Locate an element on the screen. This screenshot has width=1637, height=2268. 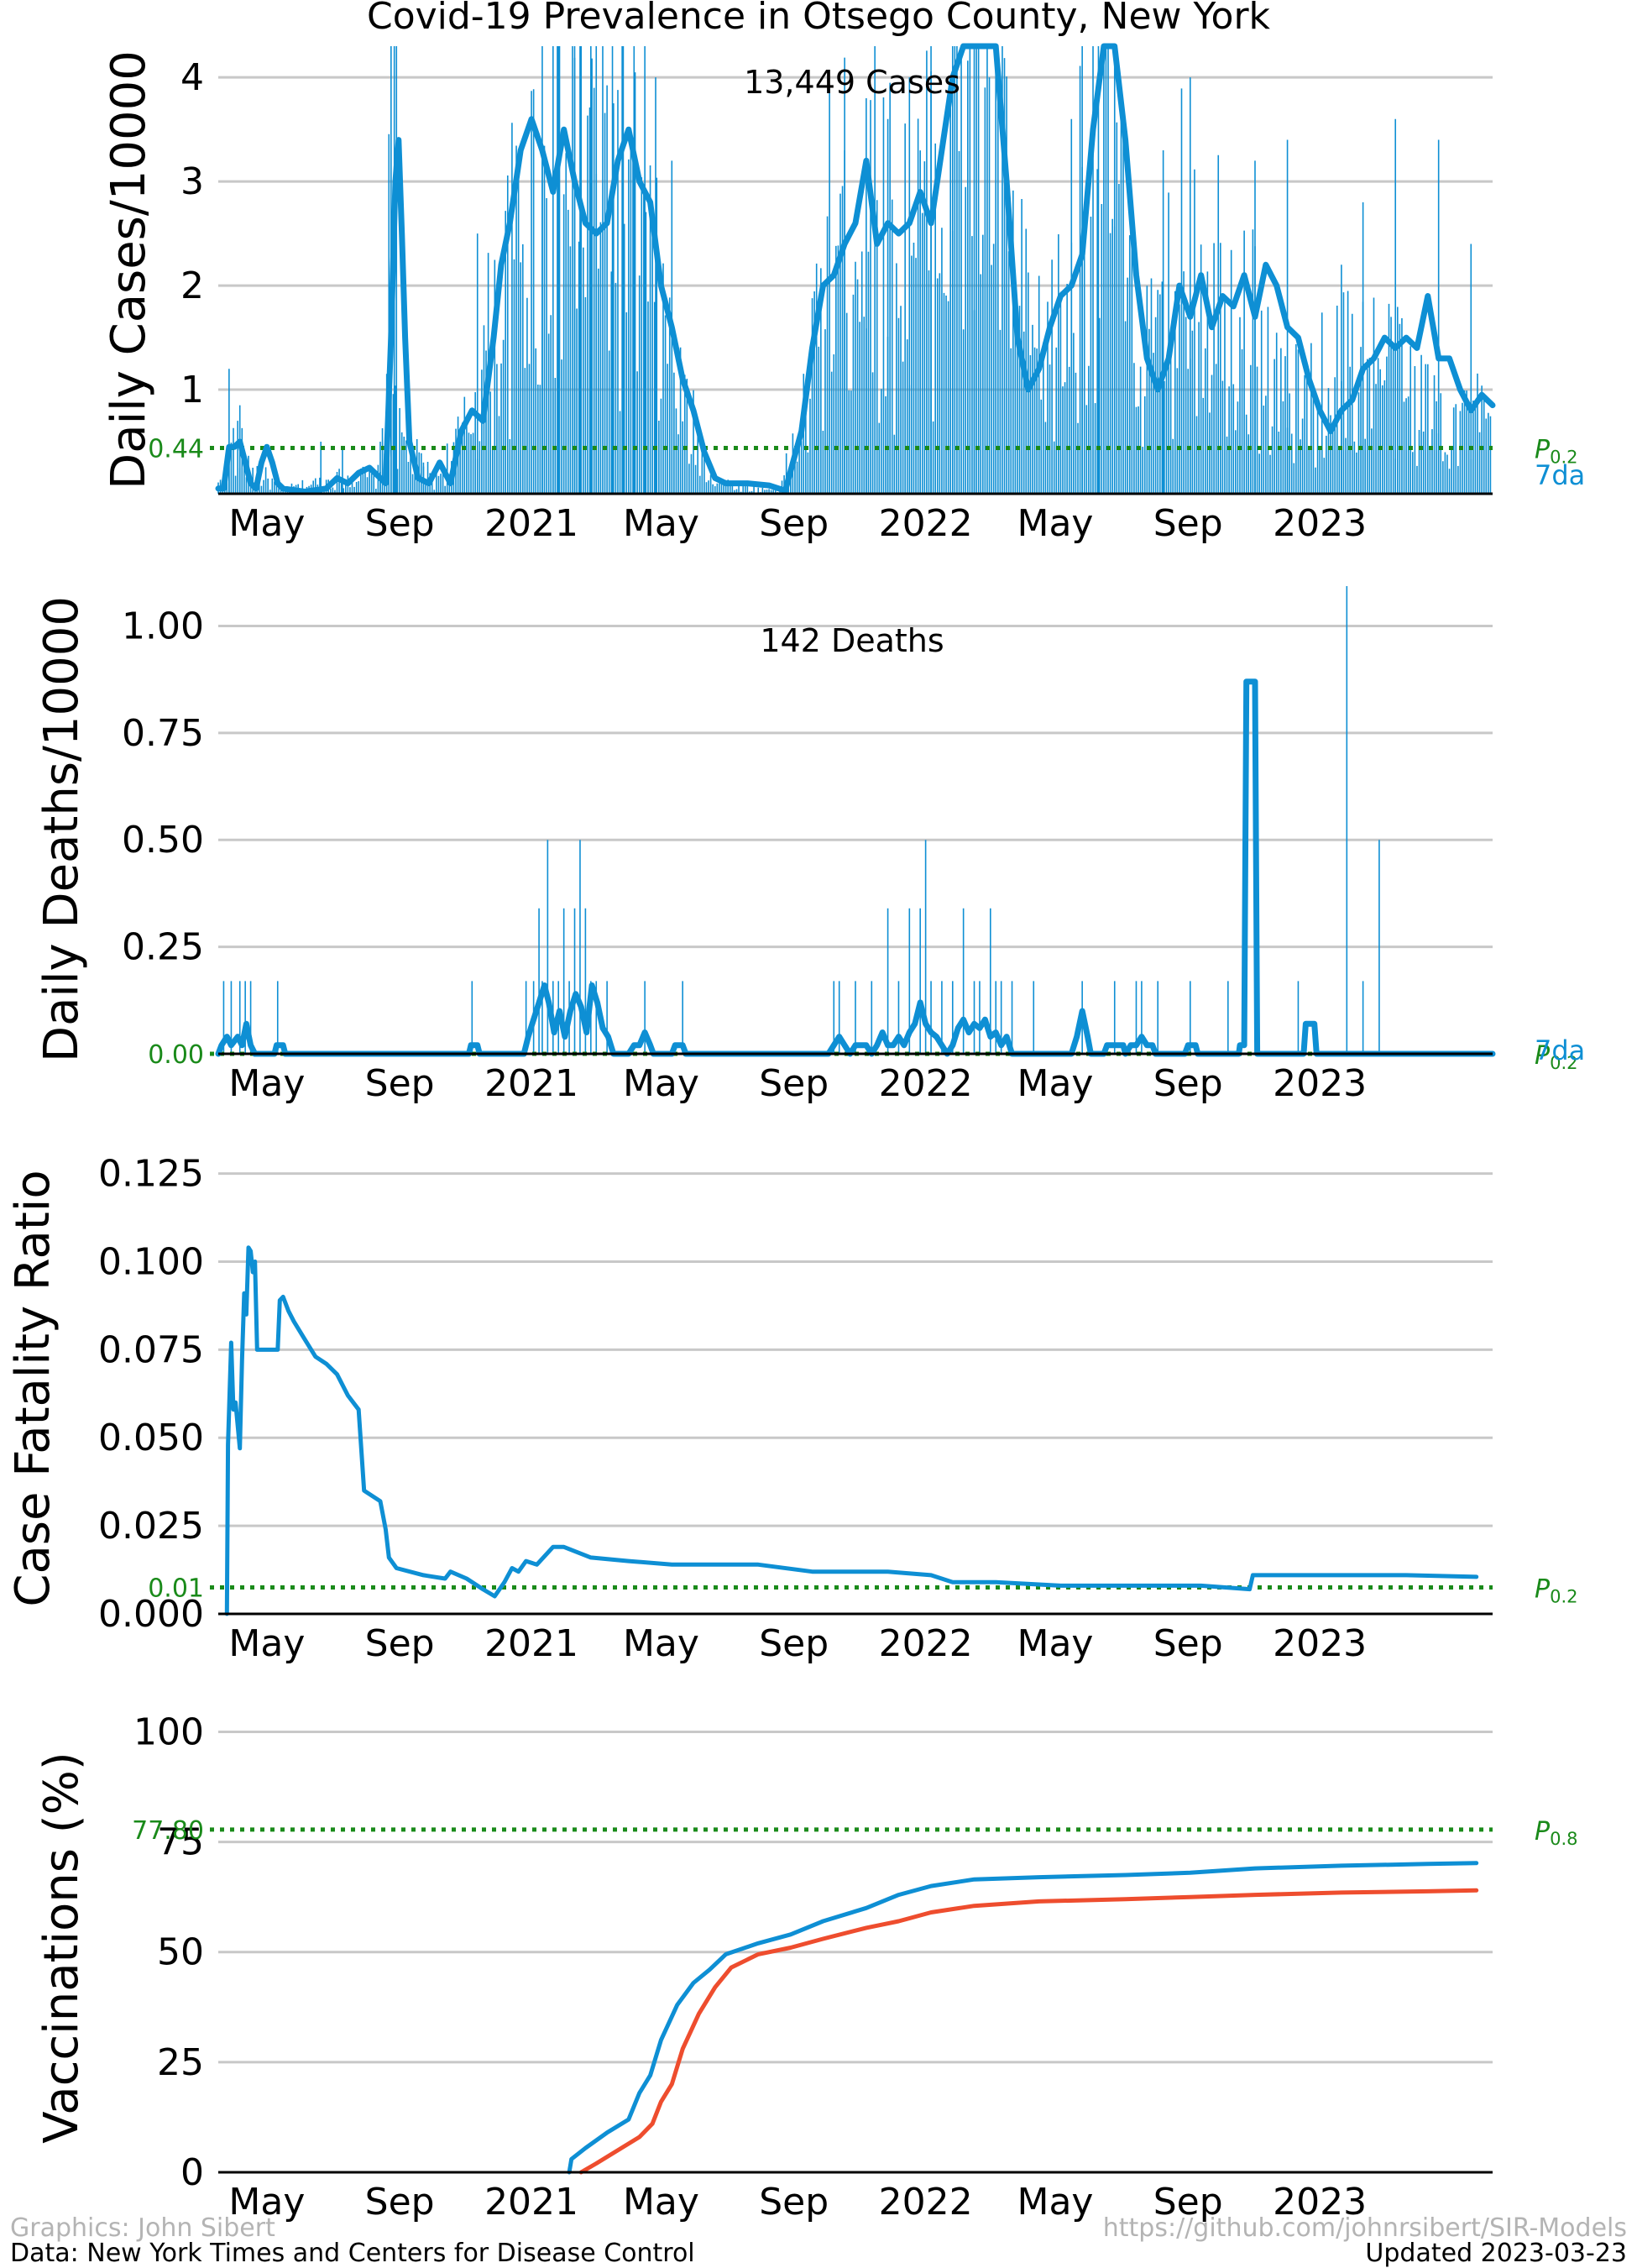
reference-tag: P0.8 is located at coordinates (1556, 1833).